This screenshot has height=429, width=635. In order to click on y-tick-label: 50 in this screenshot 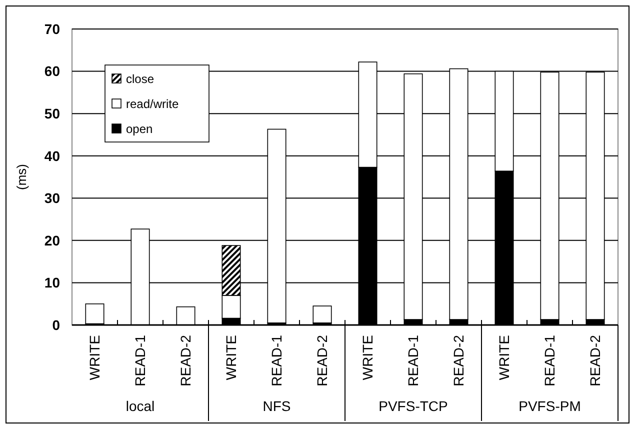, I will do `click(52, 113)`.